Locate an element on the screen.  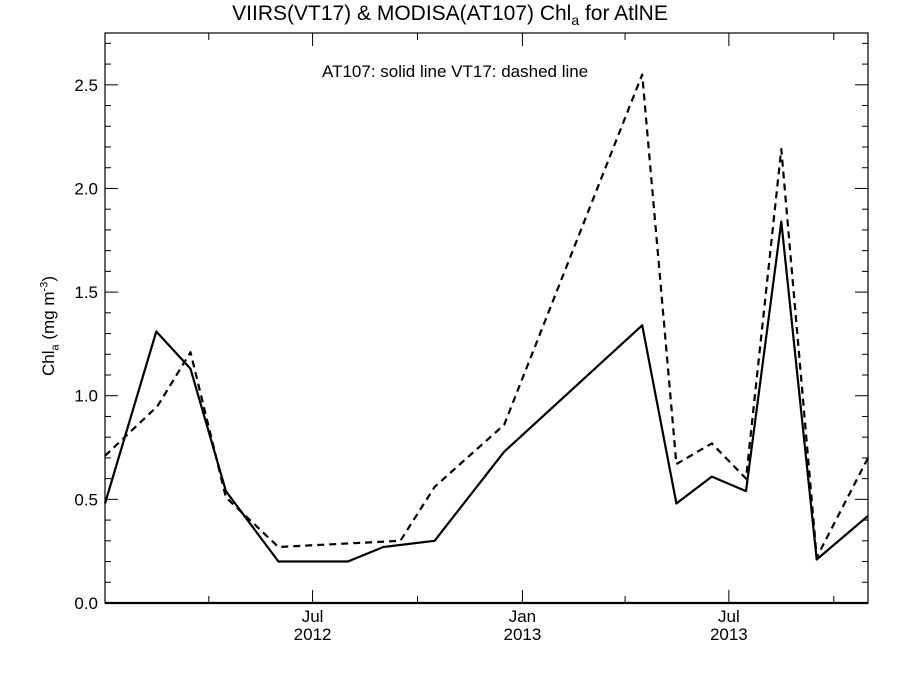
y-tick-label: 0.5 is located at coordinates (86, 499).